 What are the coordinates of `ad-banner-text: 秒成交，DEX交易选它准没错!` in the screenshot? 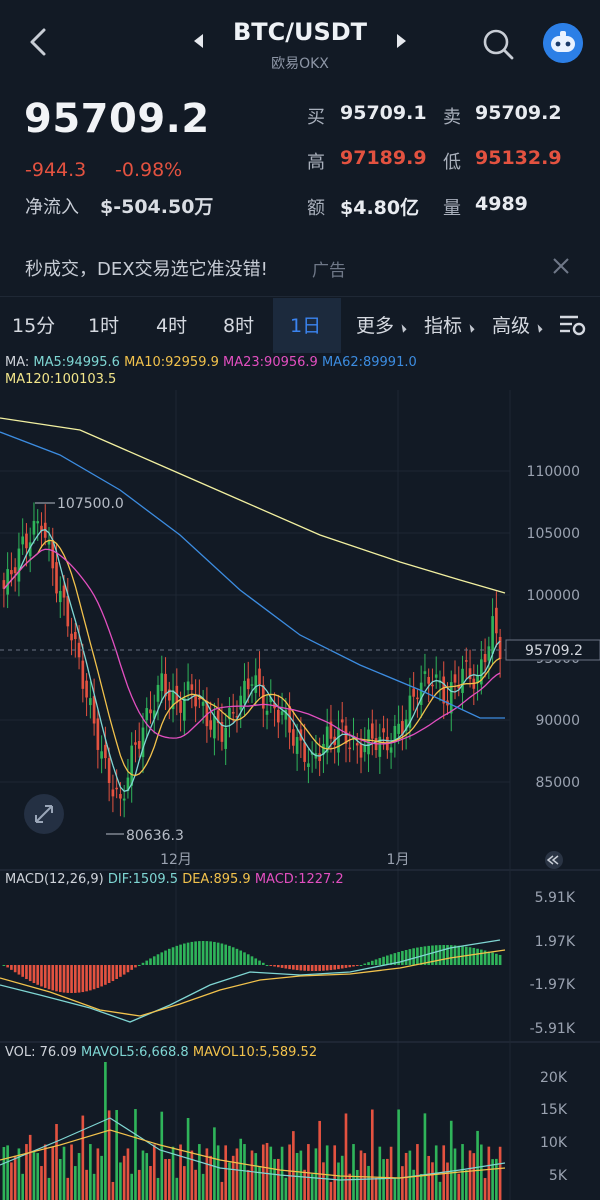 It's located at (146, 269).